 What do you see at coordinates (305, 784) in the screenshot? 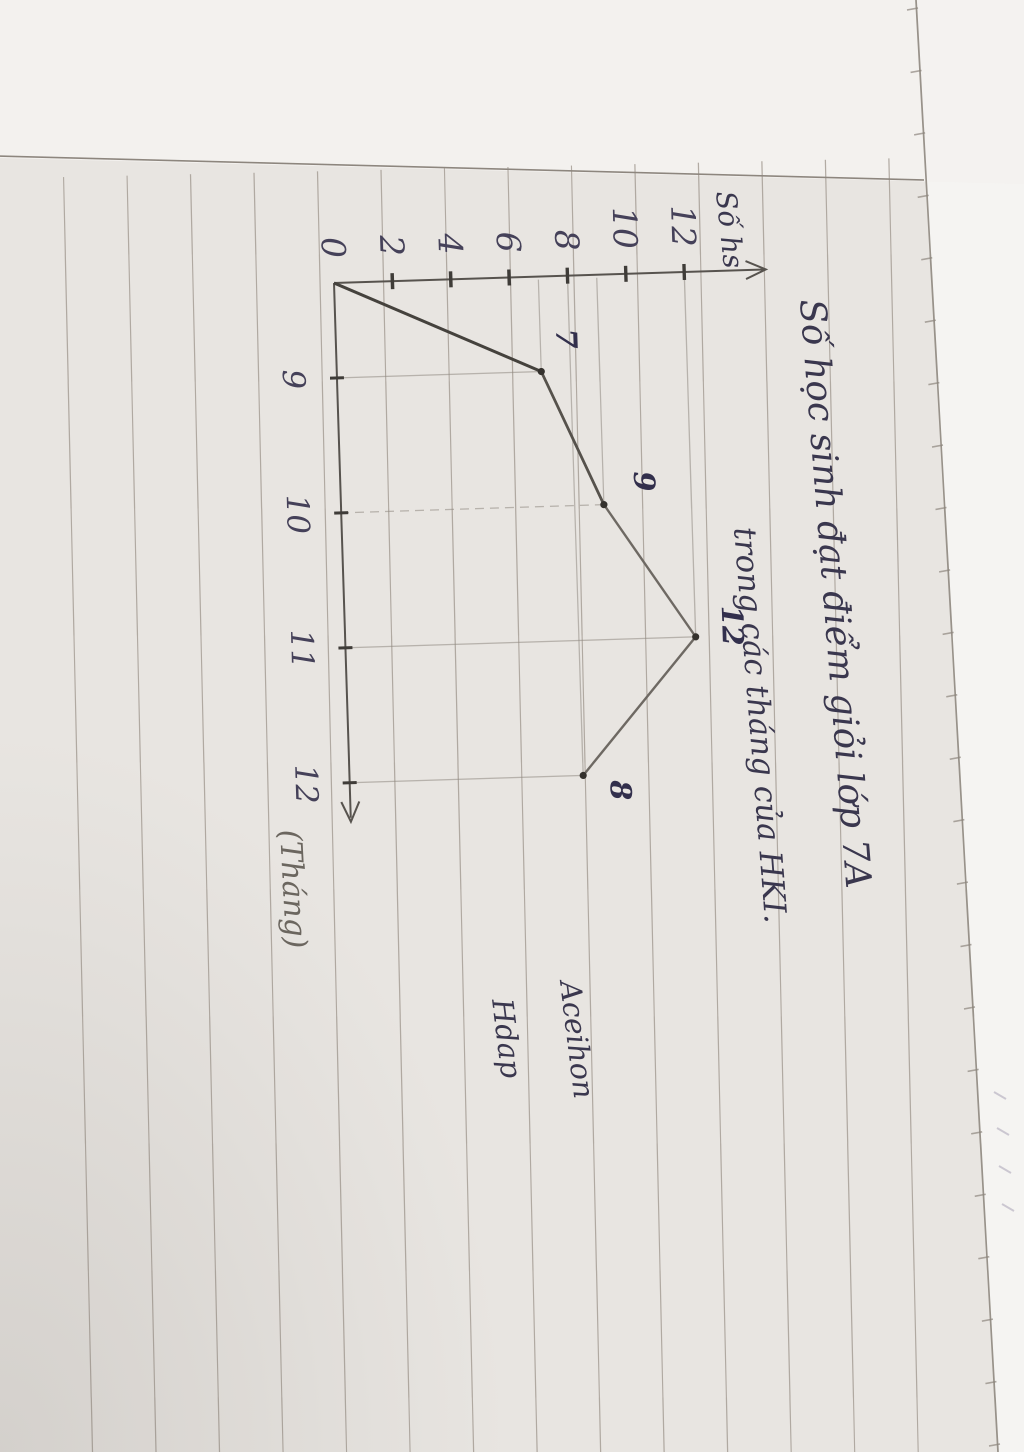
I see `x-tick-label: 12` at bounding box center [305, 784].